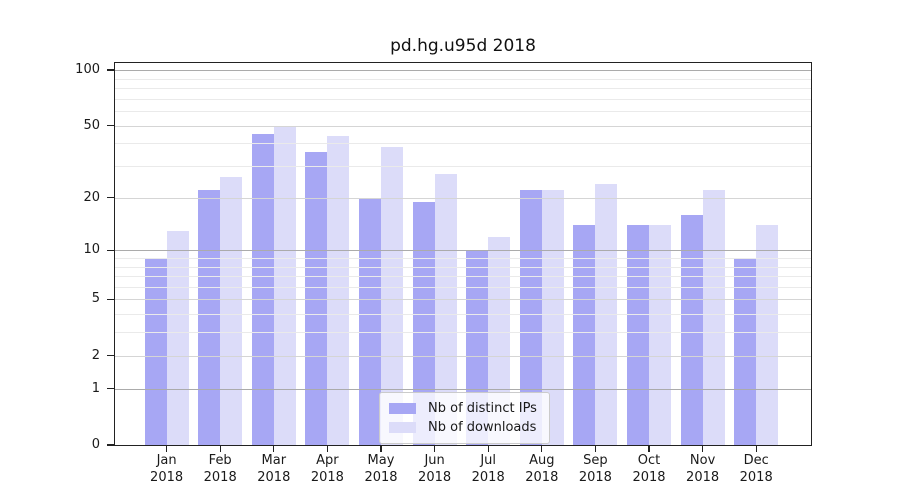 The width and height of the screenshot is (900, 500). What do you see at coordinates (638, 335) in the screenshot?
I see `bar-distinct-ips-oct` at bounding box center [638, 335].